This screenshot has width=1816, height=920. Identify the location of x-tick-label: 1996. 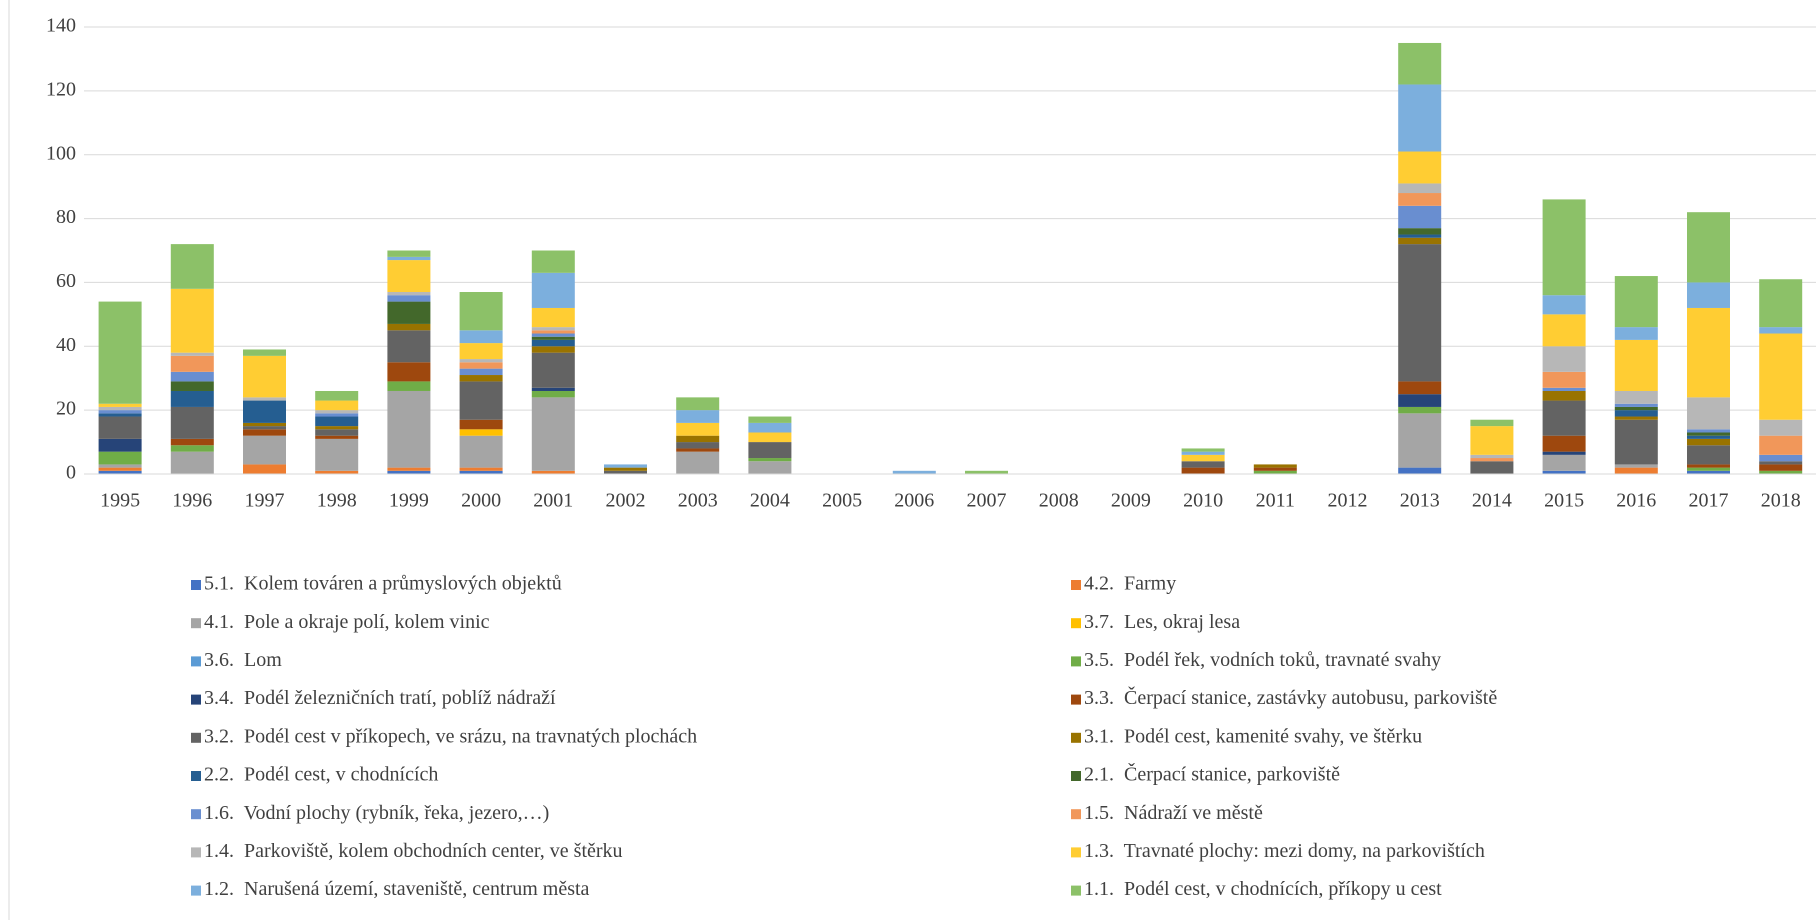
(192, 501).